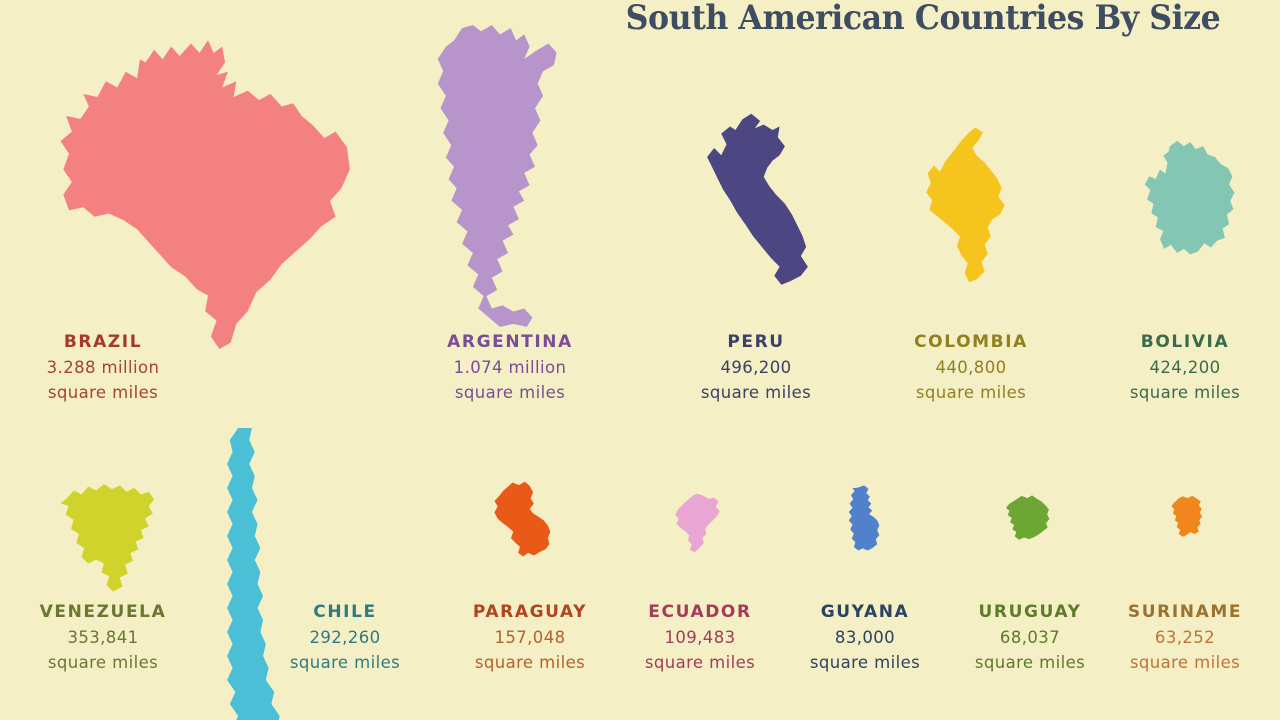 The width and height of the screenshot is (1280, 720). I want to click on infographic-title: South American Countries By Size, so click(923, 19).